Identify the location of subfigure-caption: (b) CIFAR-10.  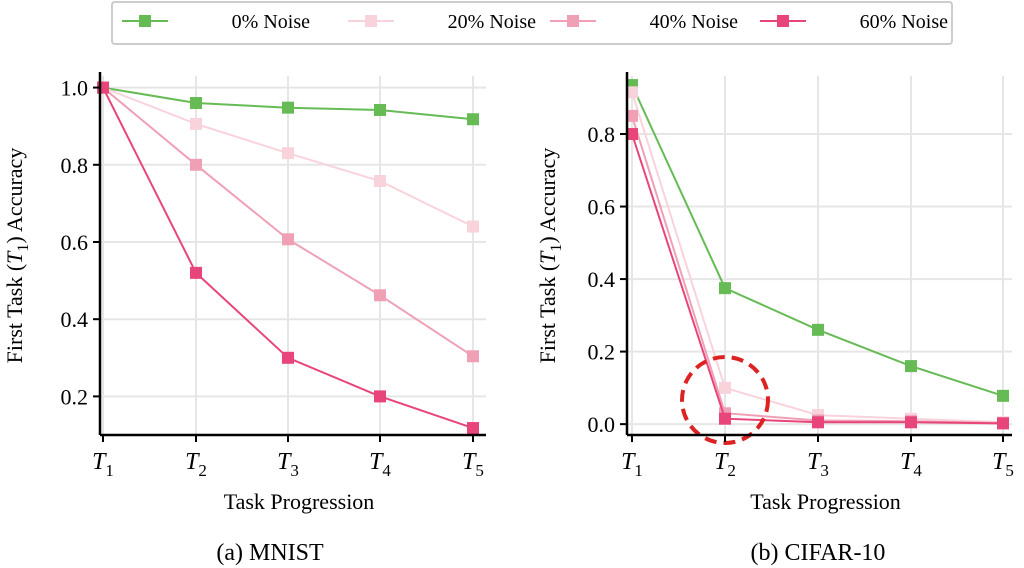
(818, 553).